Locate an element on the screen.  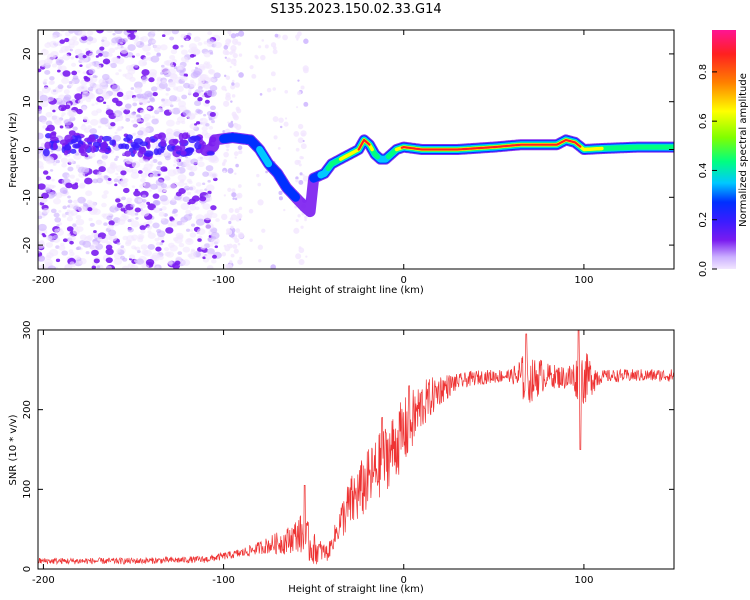
x-tick-label: -200 is located at coordinates (43, 580).